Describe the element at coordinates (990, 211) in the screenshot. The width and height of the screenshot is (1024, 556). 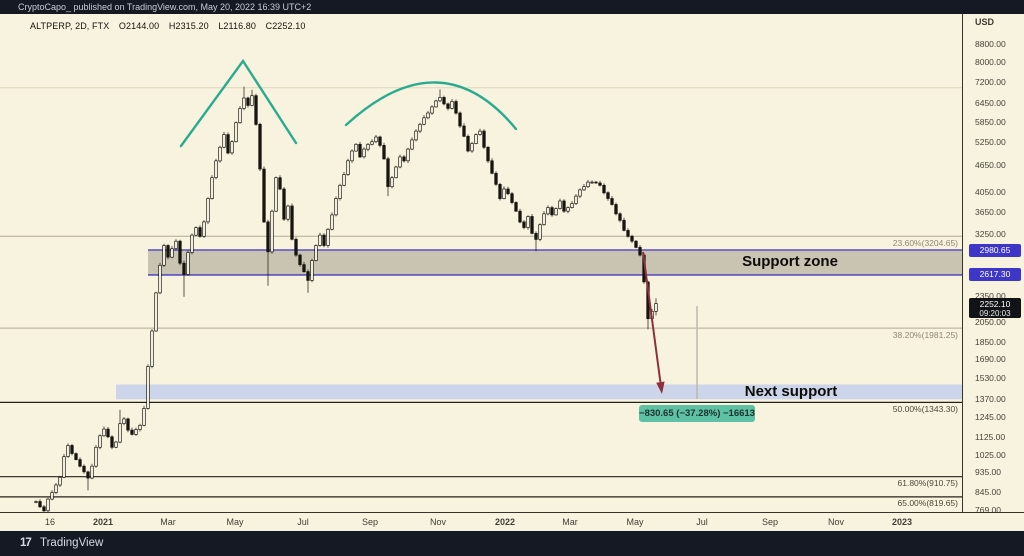
I see `price-tick: 3650.00` at that location.